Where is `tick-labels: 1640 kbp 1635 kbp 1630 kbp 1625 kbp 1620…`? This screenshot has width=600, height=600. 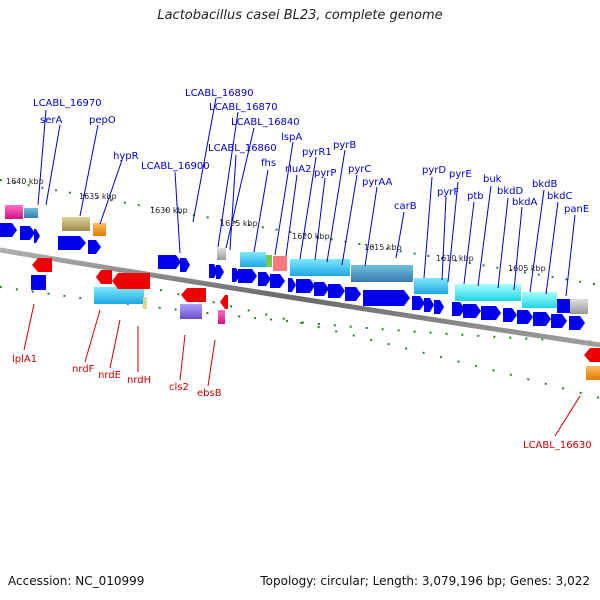 tick-labels: 1640 kbp 1635 kbp 1630 kbp 1625 kbp 1620… is located at coordinates (276, 225).